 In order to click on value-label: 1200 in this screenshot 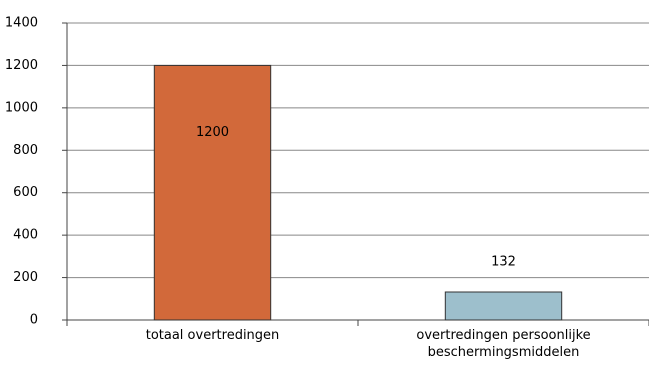, I will do `click(212, 132)`.